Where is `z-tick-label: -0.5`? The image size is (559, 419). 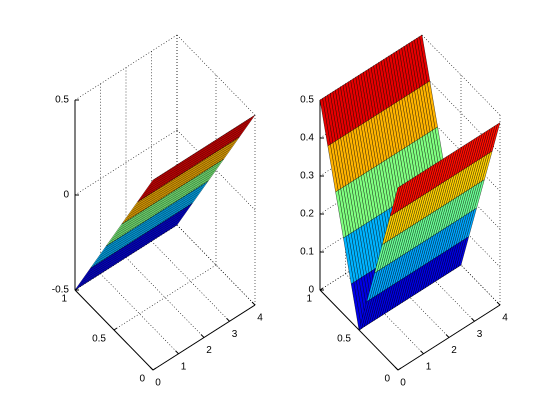
z-tick-label: -0.5 is located at coordinates (61, 290).